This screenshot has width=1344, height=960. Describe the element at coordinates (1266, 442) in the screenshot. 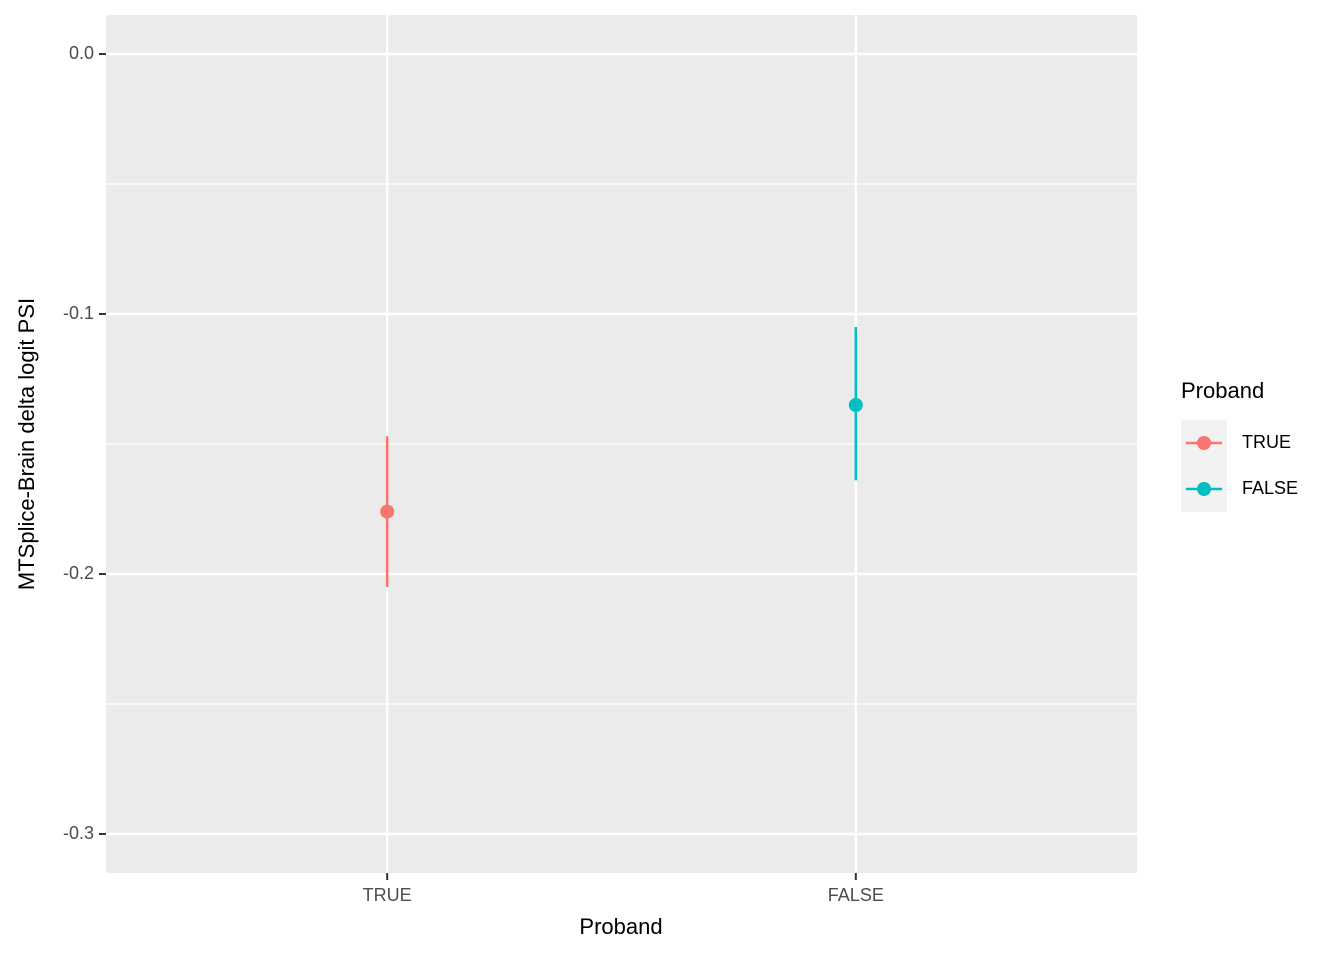

I see `legend-label: TRUE` at that location.